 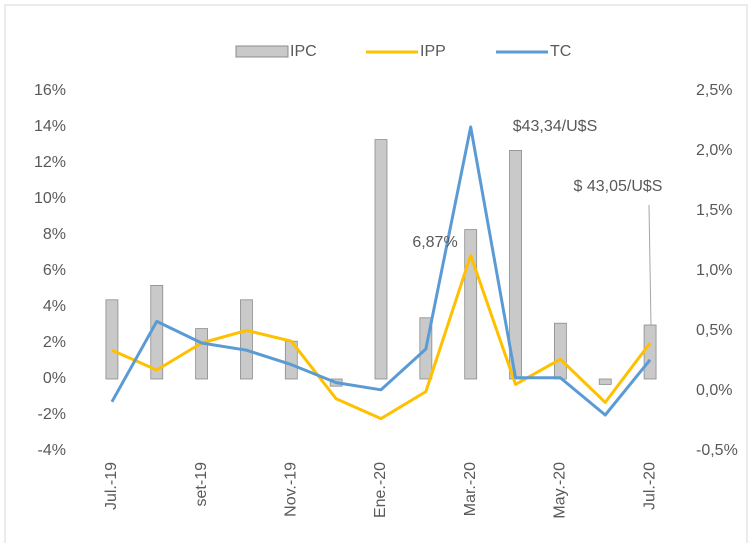 I want to click on y2-tick-label: 2,5%, so click(x=714, y=90).